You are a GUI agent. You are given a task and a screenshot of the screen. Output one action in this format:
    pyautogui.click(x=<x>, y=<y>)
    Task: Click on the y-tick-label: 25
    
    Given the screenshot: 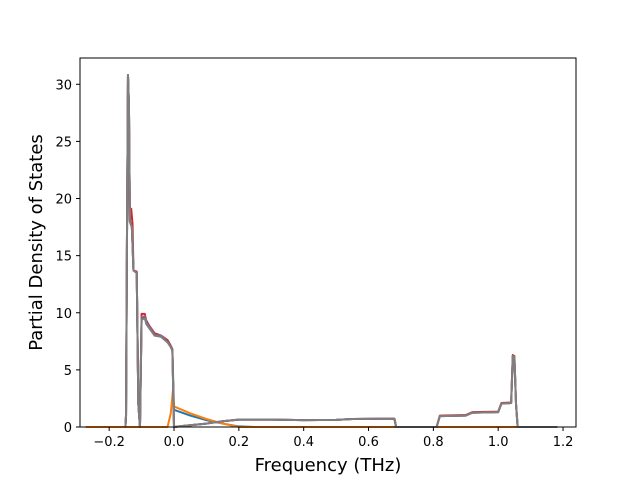 What is the action you would take?
    pyautogui.click(x=63, y=142)
    